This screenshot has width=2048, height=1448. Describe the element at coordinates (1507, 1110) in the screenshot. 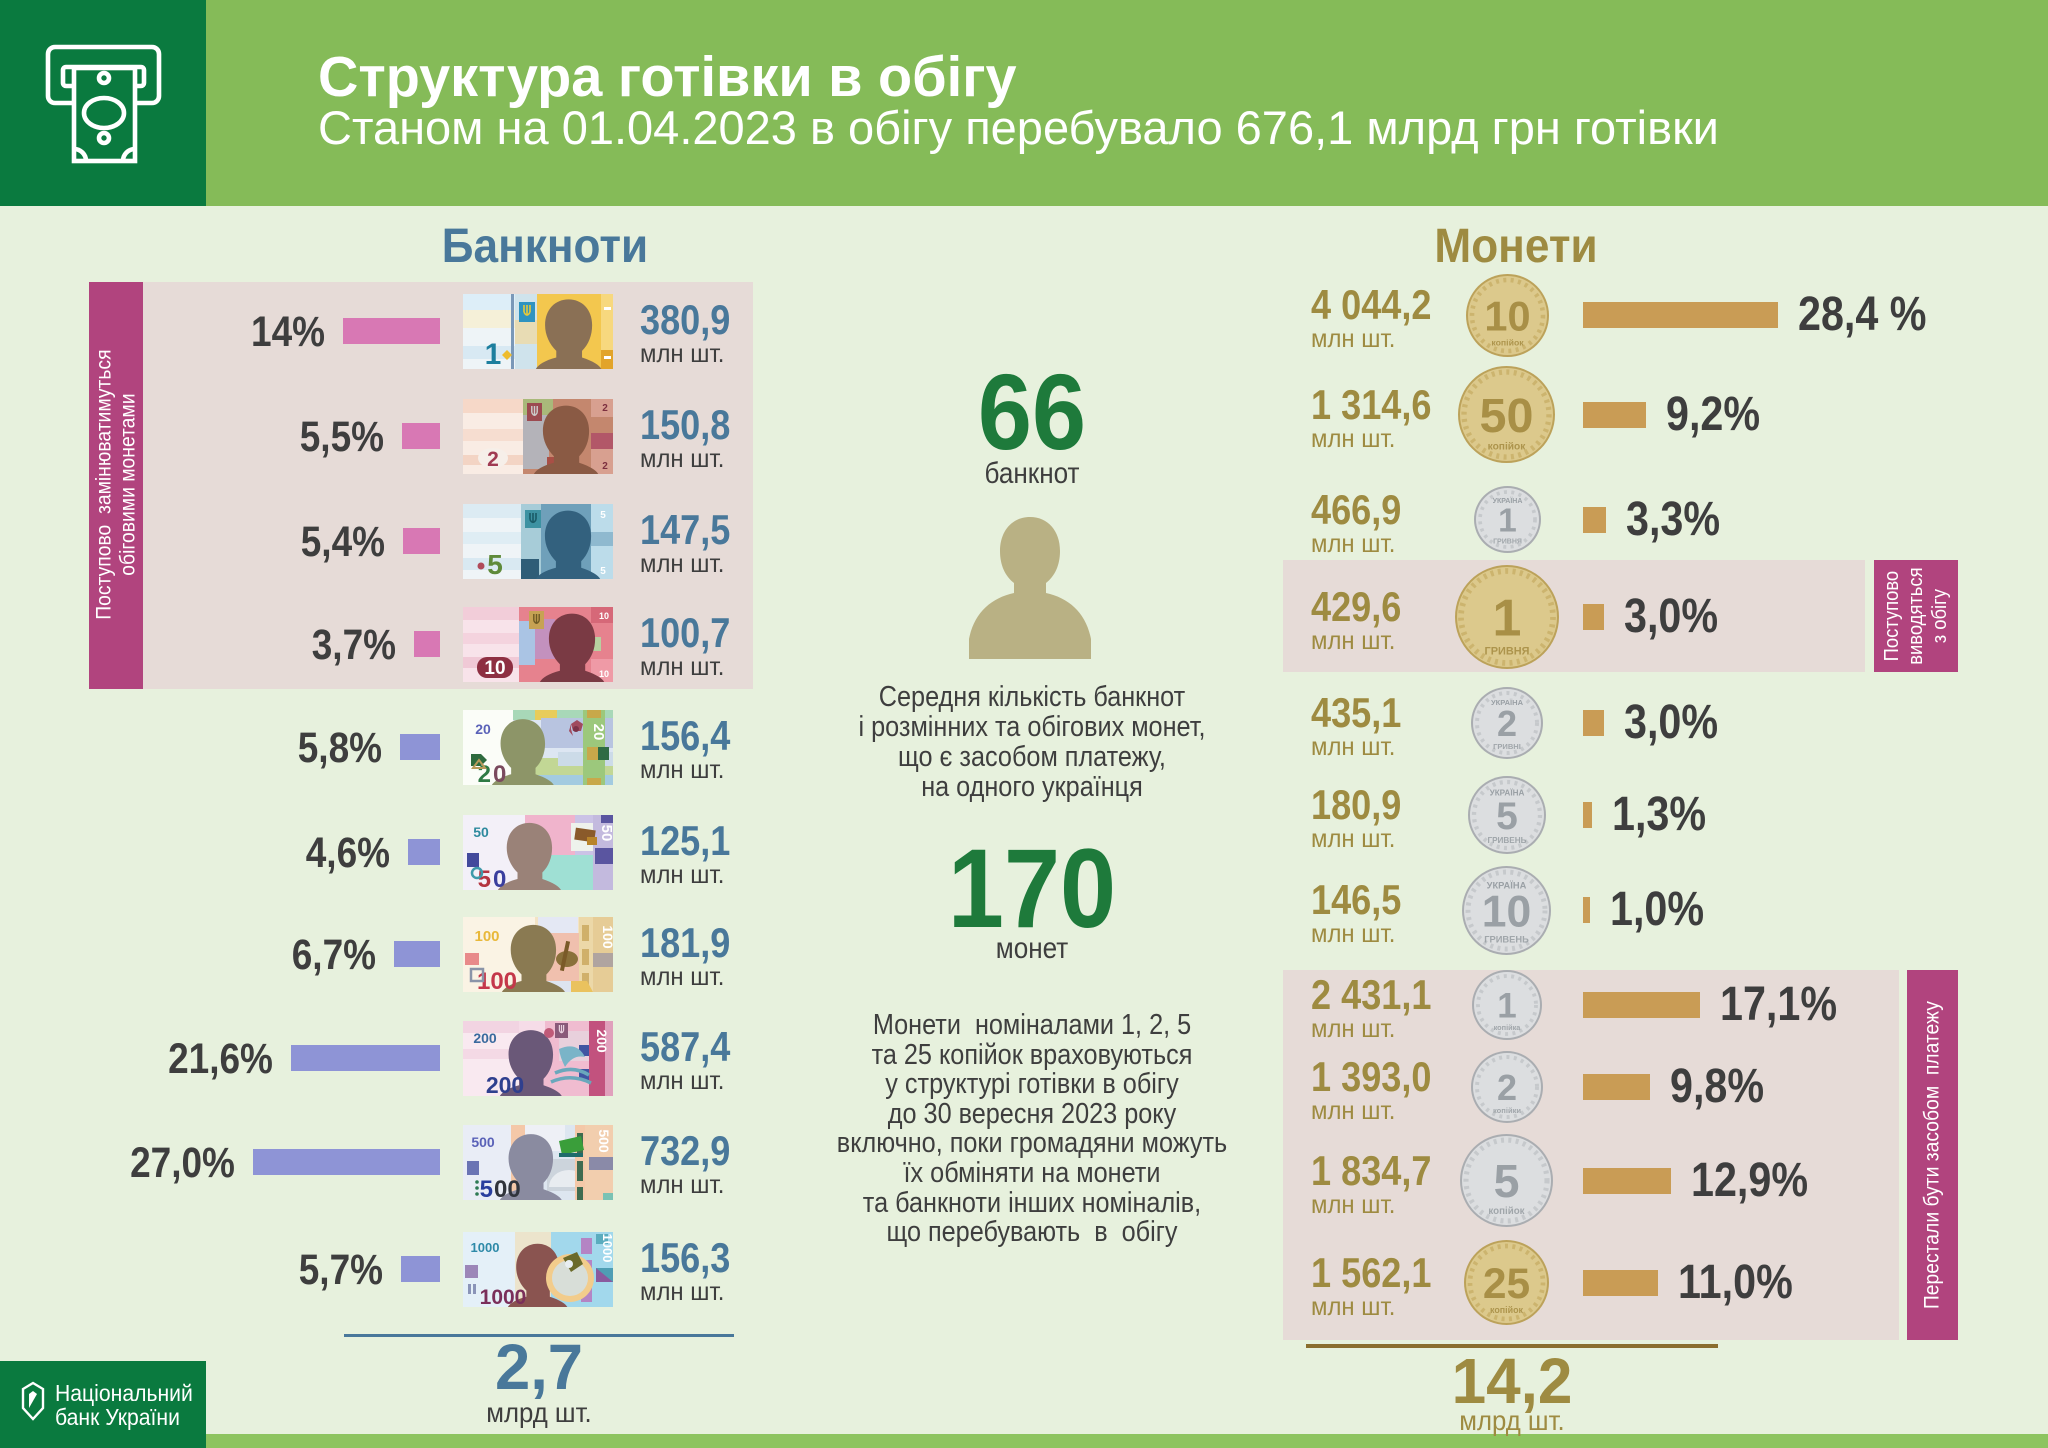

I see `svg-text: копійки` at that location.